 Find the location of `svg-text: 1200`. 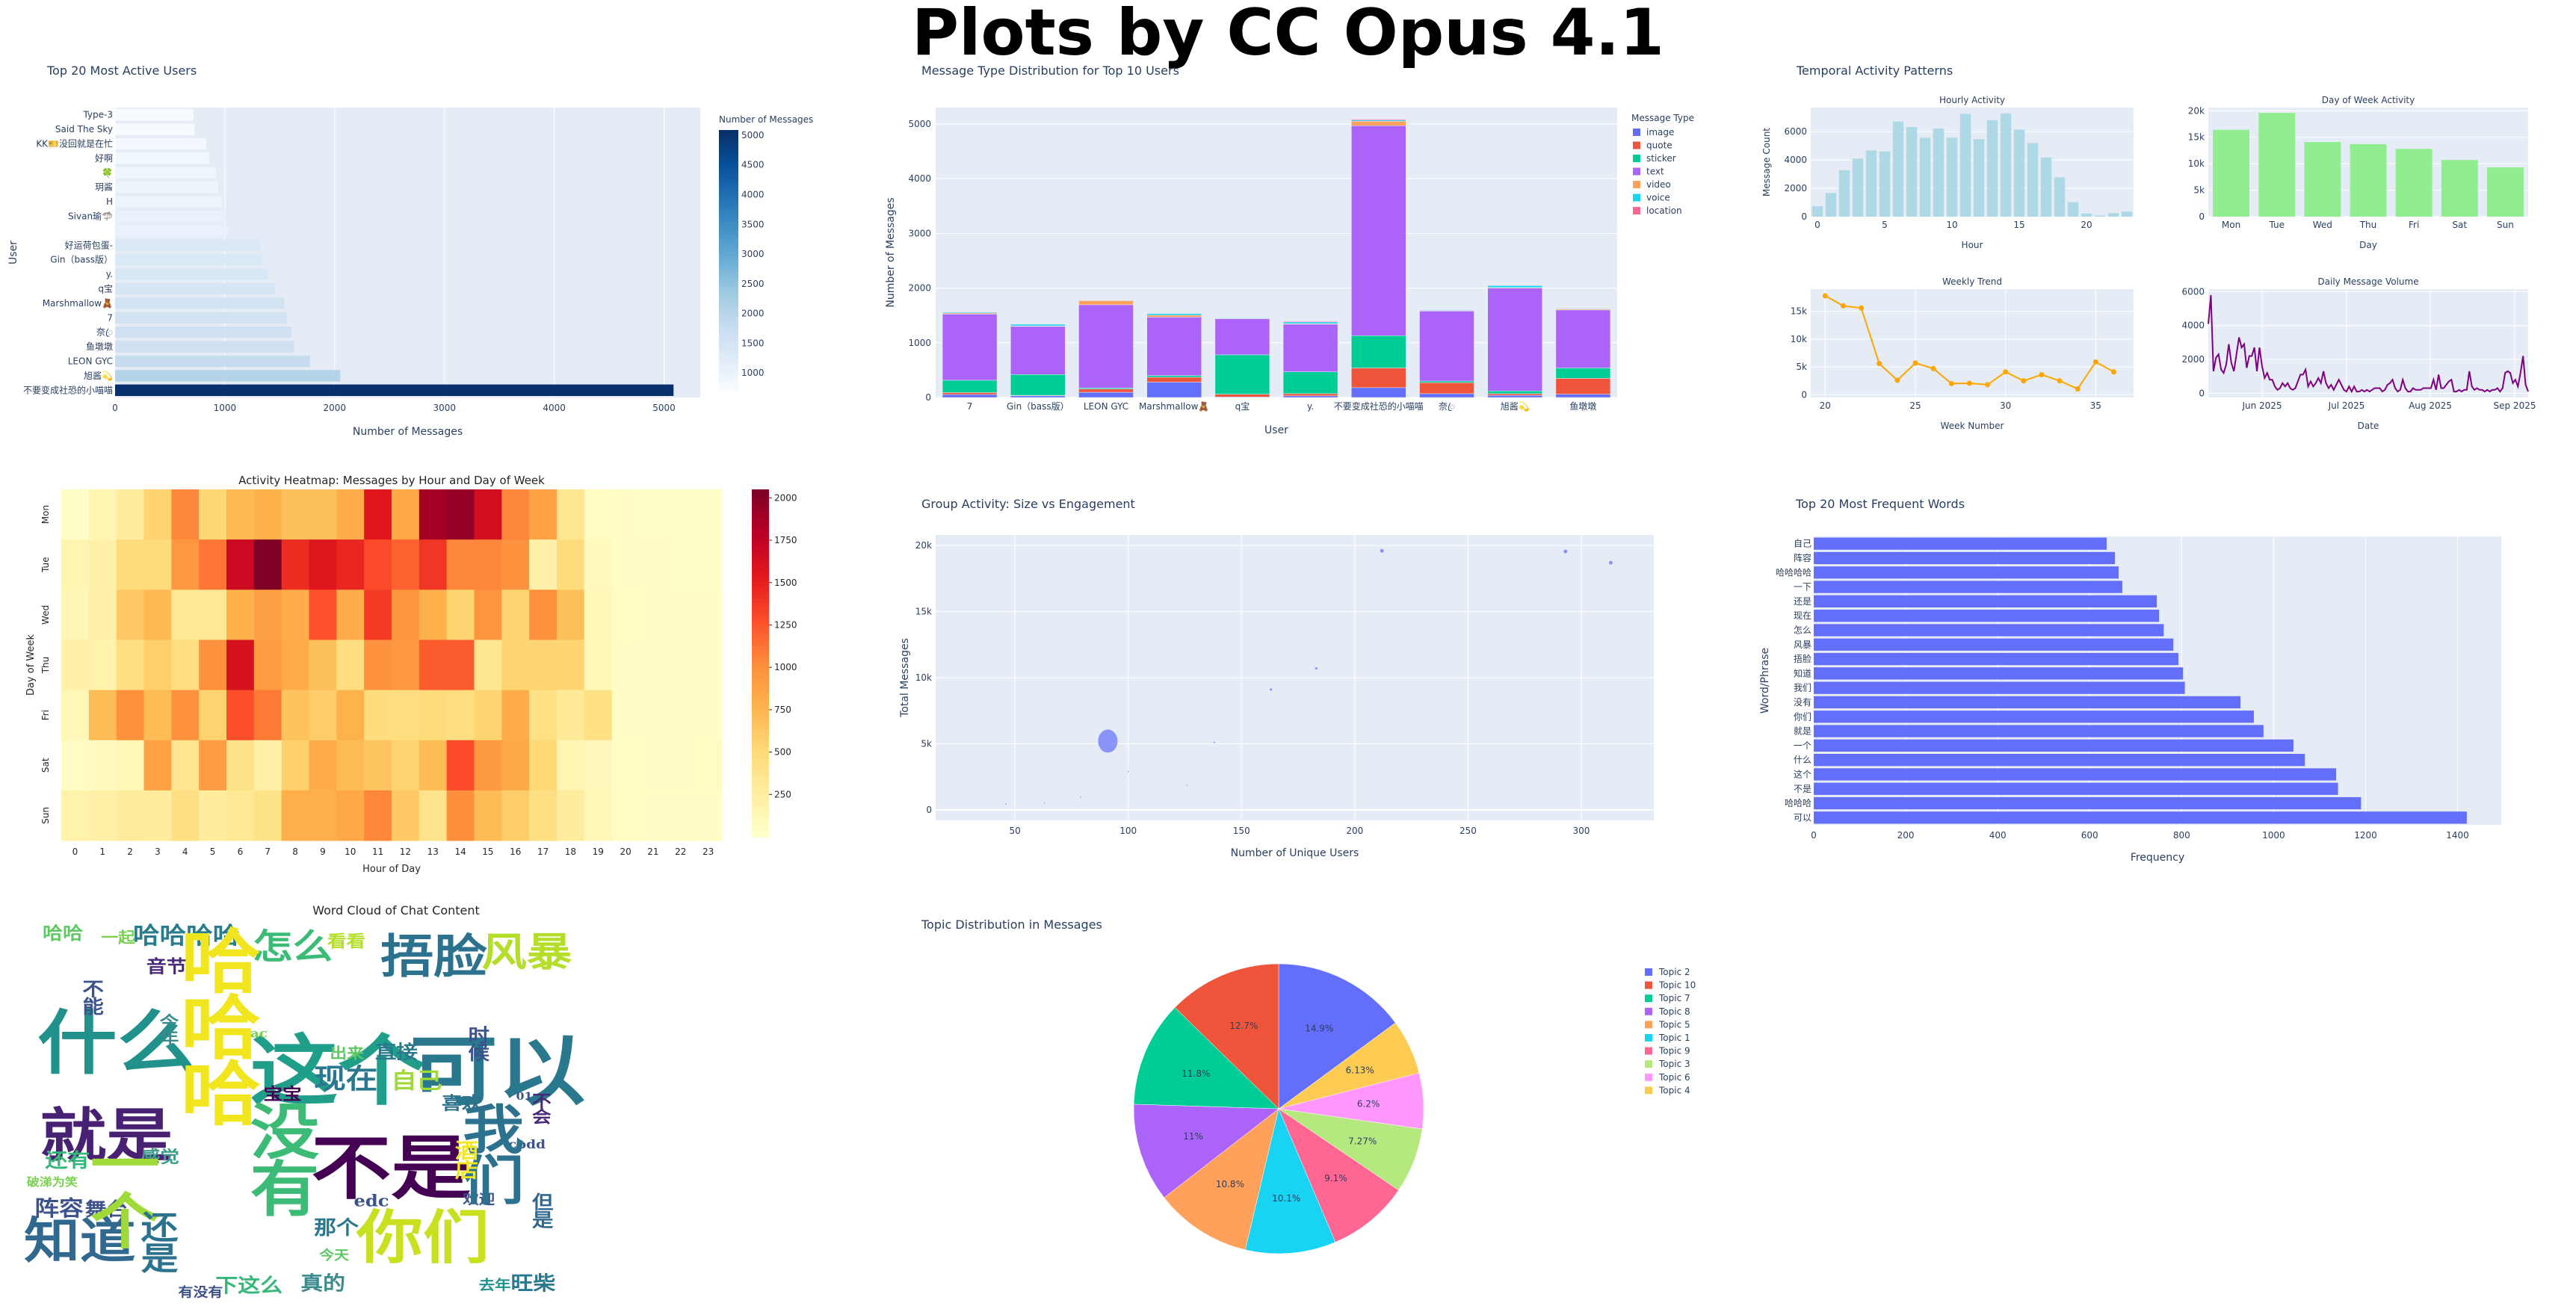

svg-text: 1200 is located at coordinates (2366, 836).